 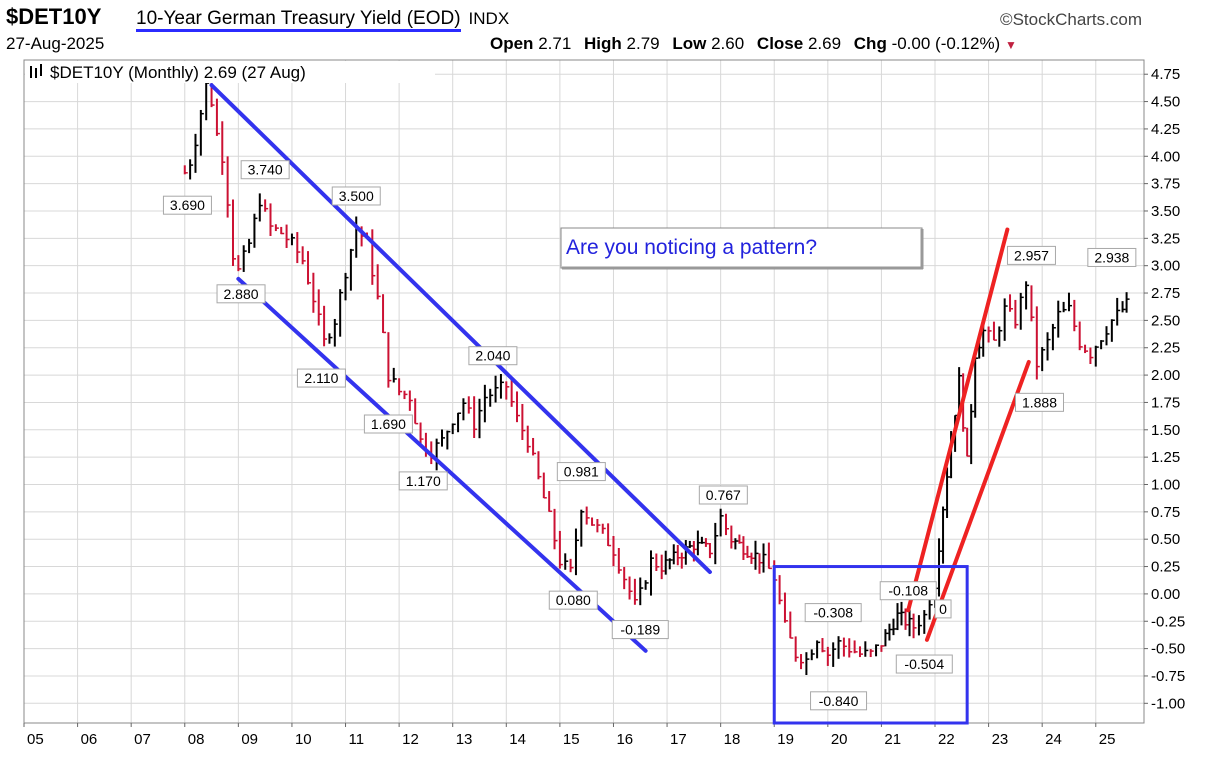 I want to click on annotation: 1.888, so click(x=1040, y=402).